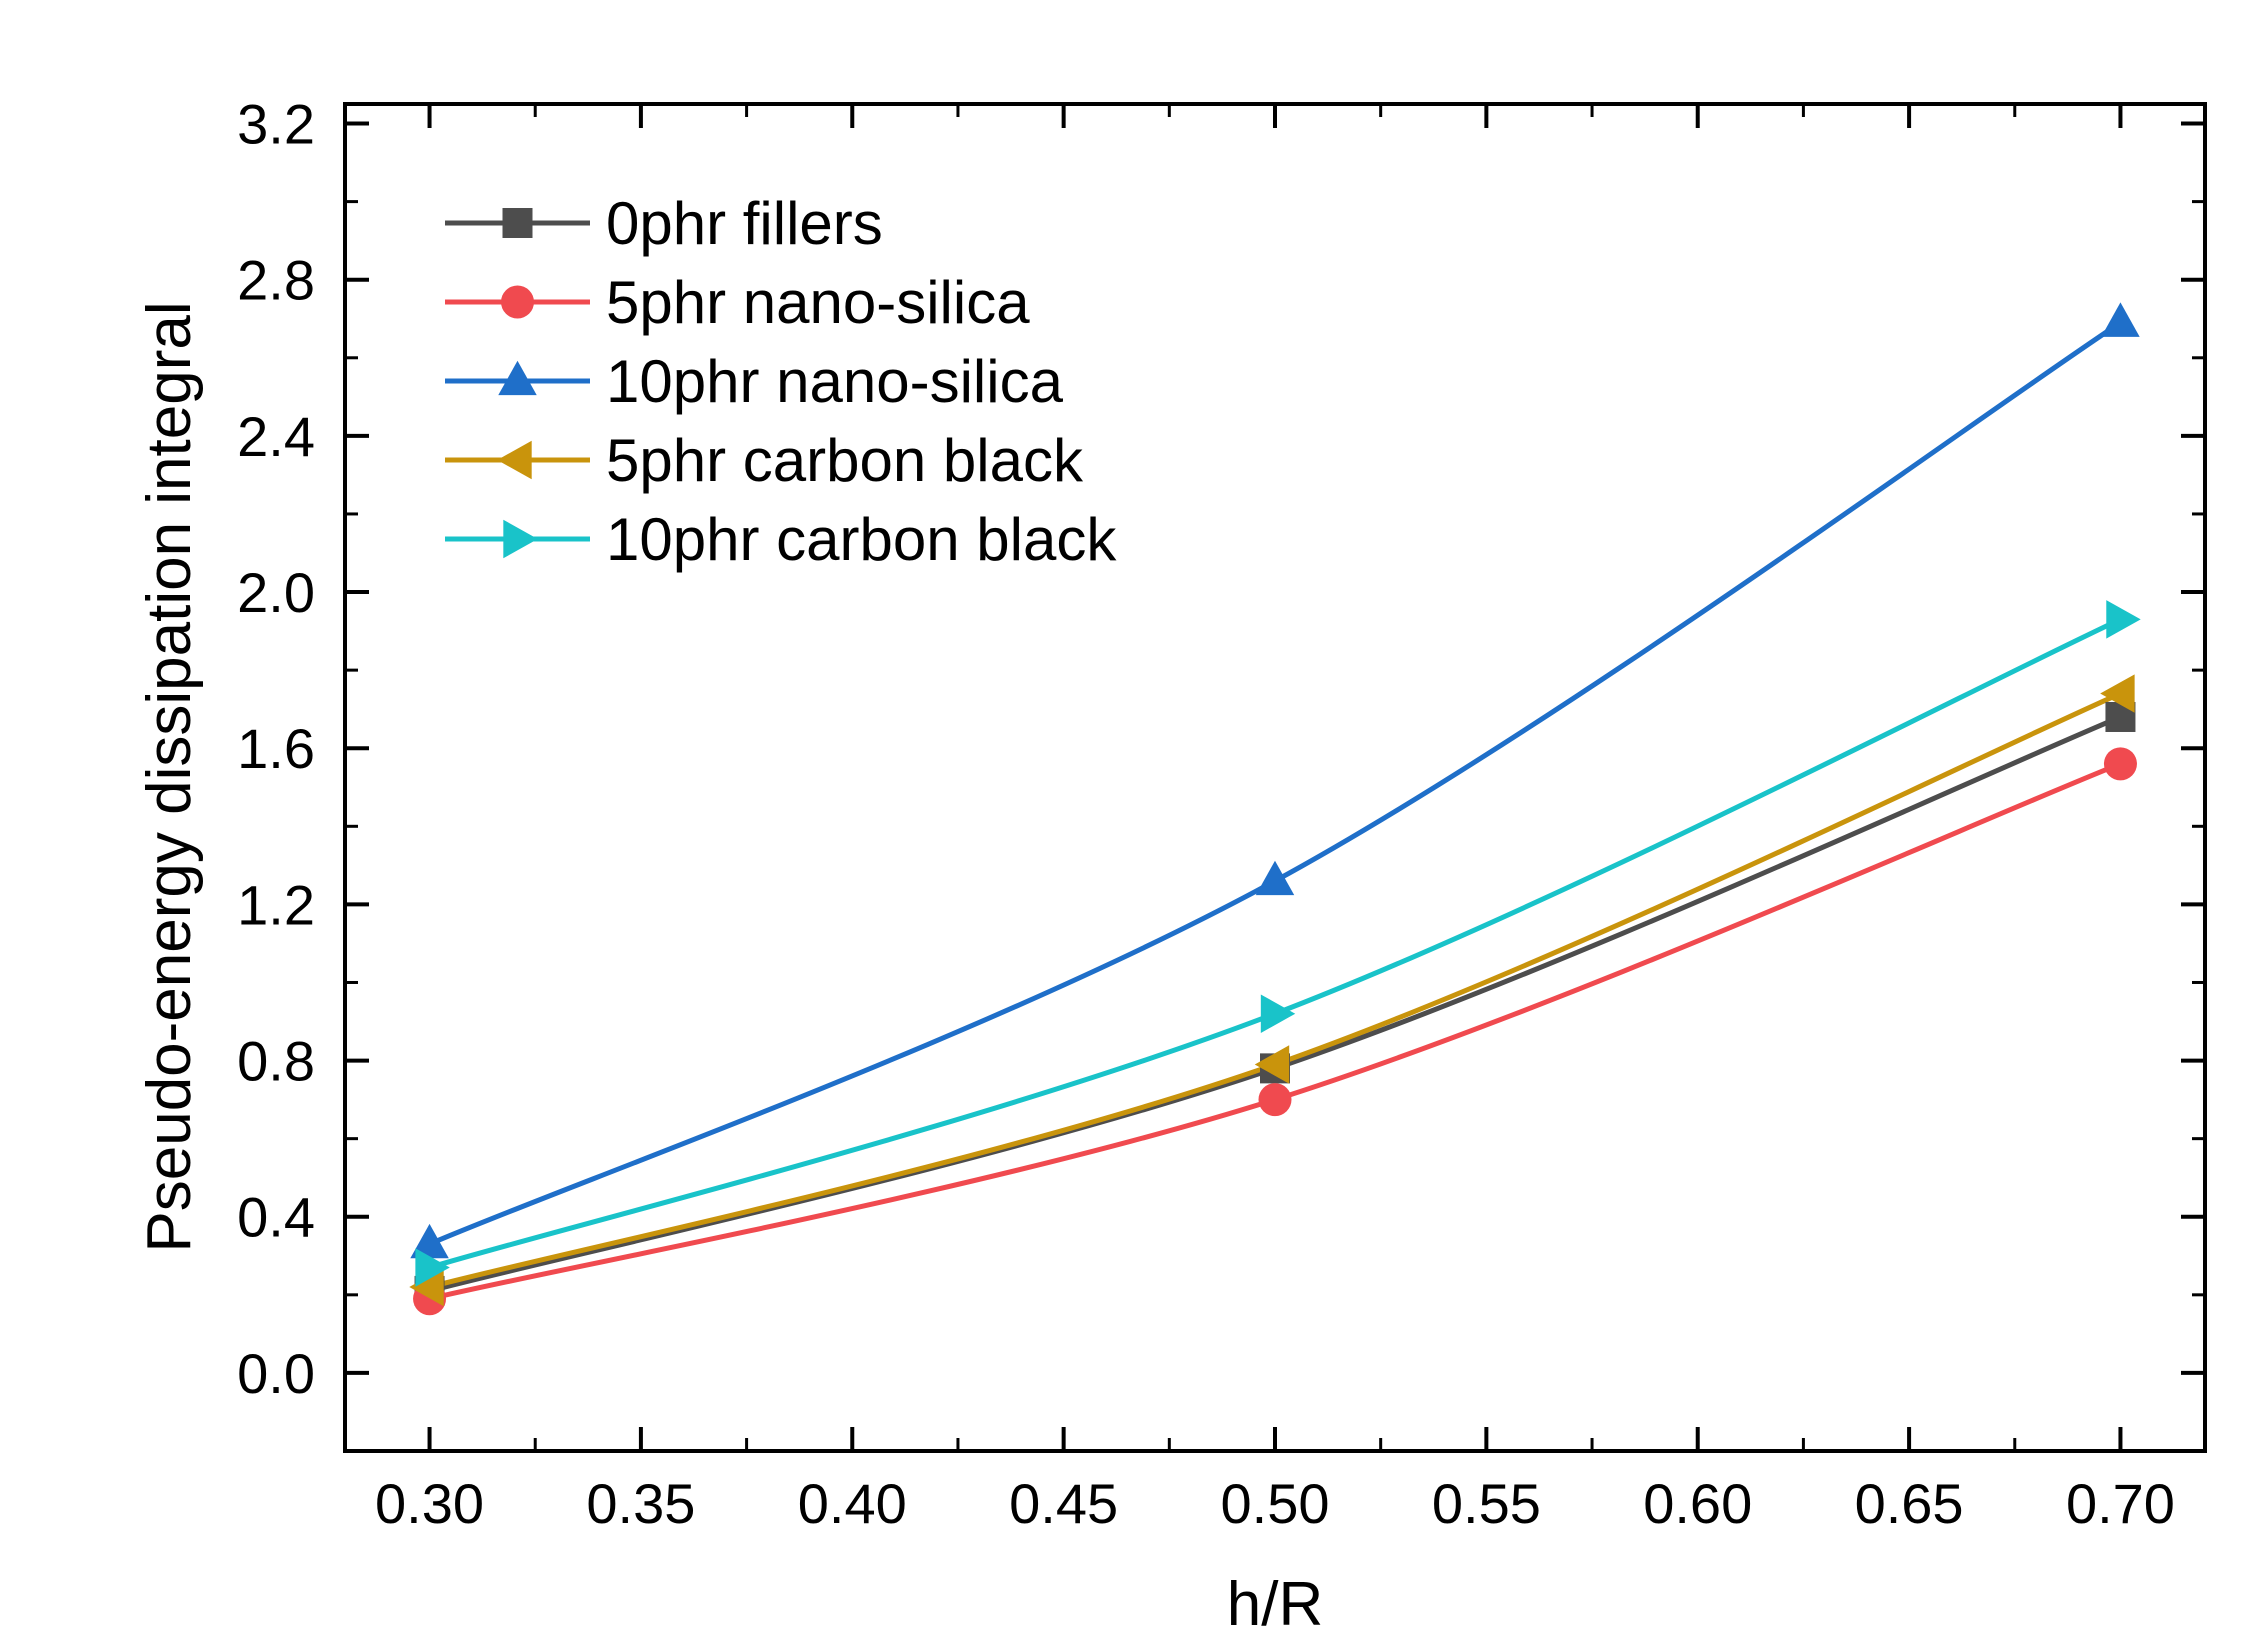 The image size is (2264, 1644). Describe the element at coordinates (852, 1503) in the screenshot. I see `x-tick-label: 0.40` at that location.